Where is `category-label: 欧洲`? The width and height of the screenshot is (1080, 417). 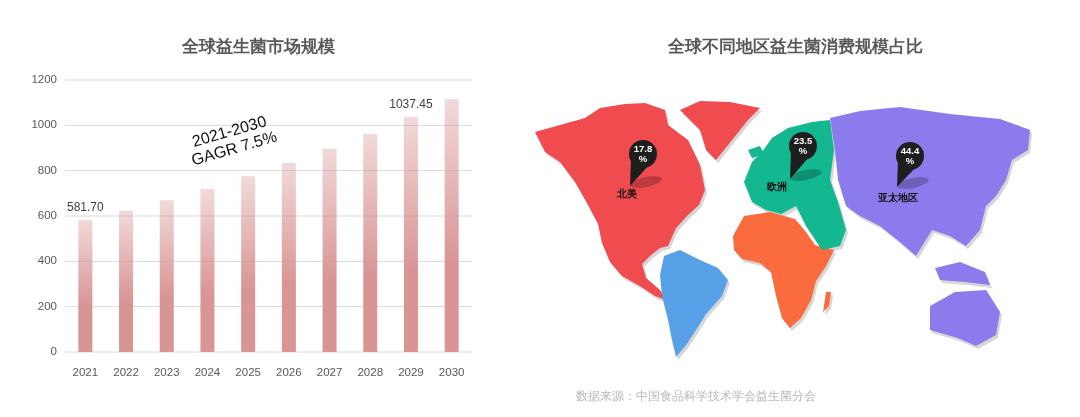
category-label: 欧洲 is located at coordinates (777, 186).